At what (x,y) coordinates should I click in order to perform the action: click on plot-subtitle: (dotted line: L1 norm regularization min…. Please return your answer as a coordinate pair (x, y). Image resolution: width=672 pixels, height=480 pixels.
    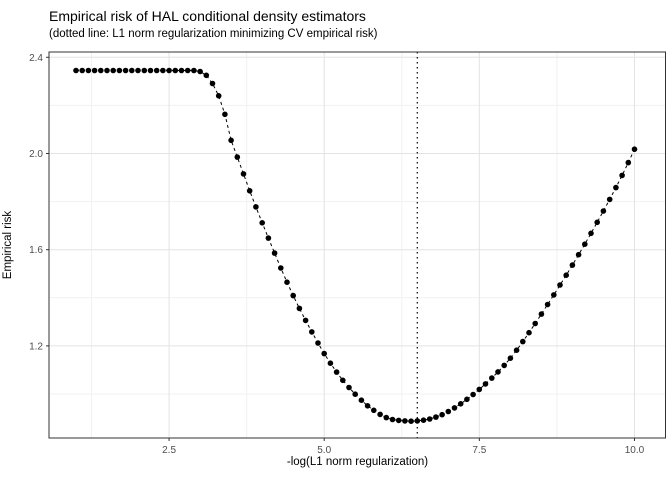
    Looking at the image, I should click on (213, 34).